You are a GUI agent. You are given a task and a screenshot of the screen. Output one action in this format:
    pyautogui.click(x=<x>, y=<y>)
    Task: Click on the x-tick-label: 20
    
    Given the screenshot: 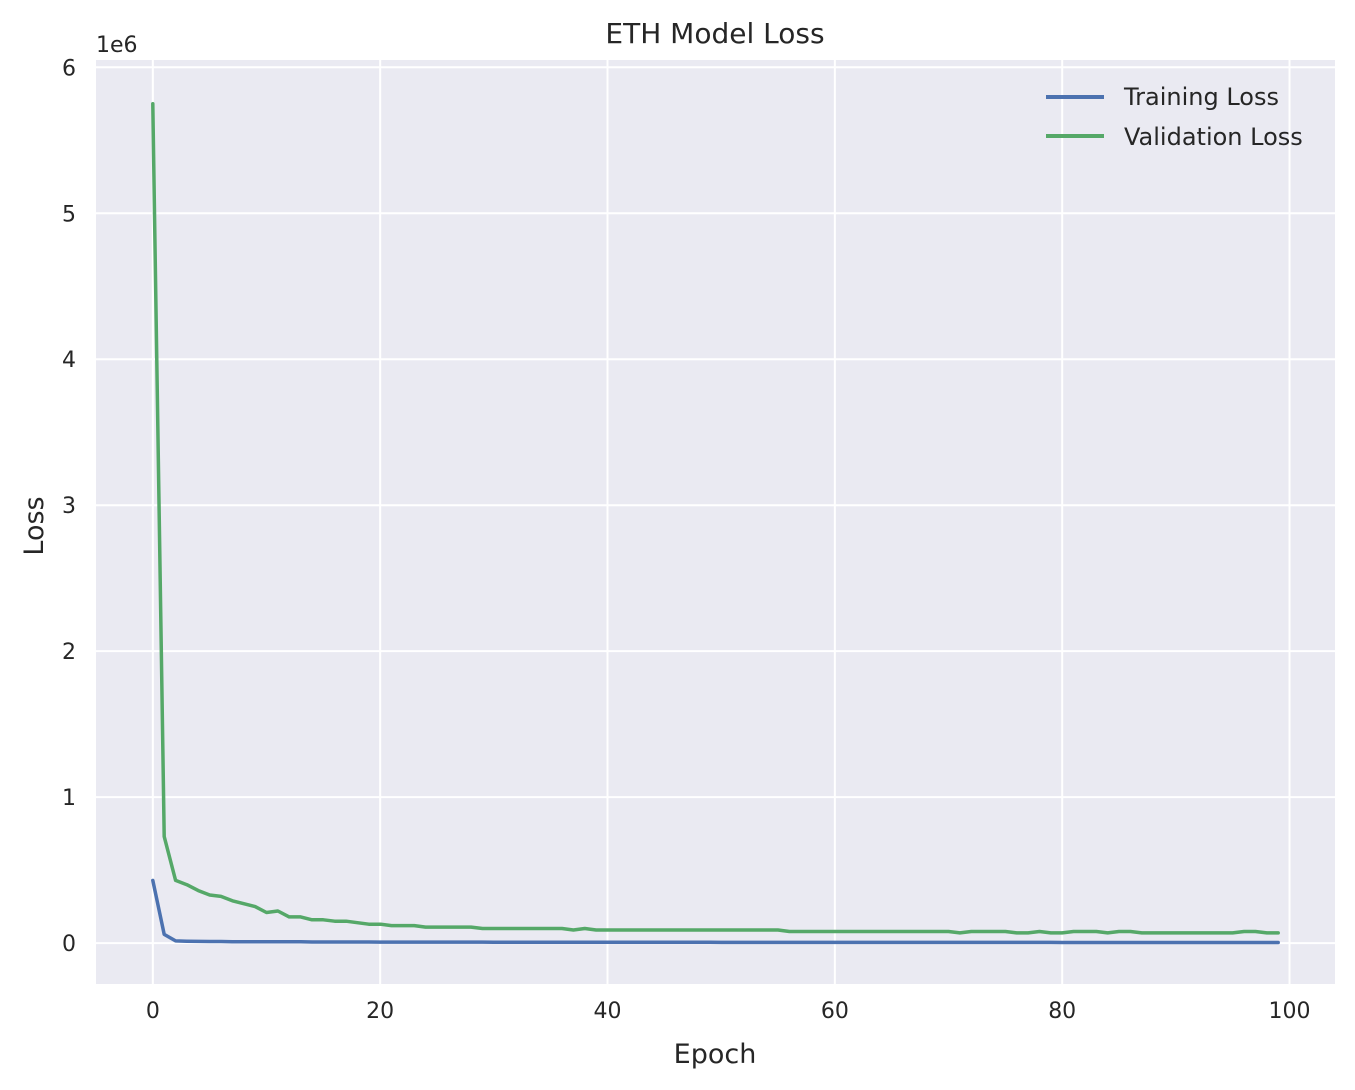 What is the action you would take?
    pyautogui.click(x=380, y=1011)
    